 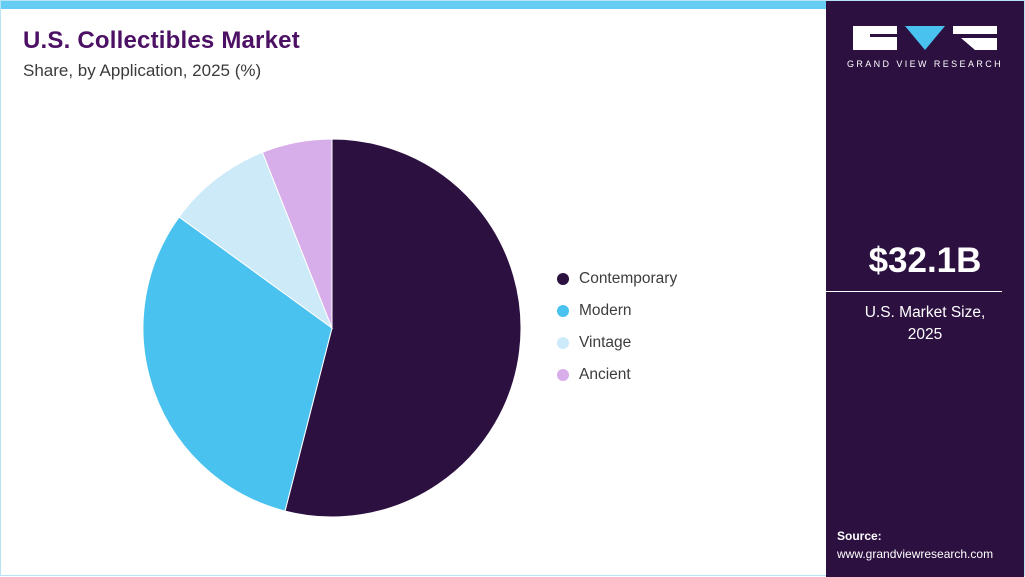 I want to click on legend-label: Modern, so click(x=605, y=310).